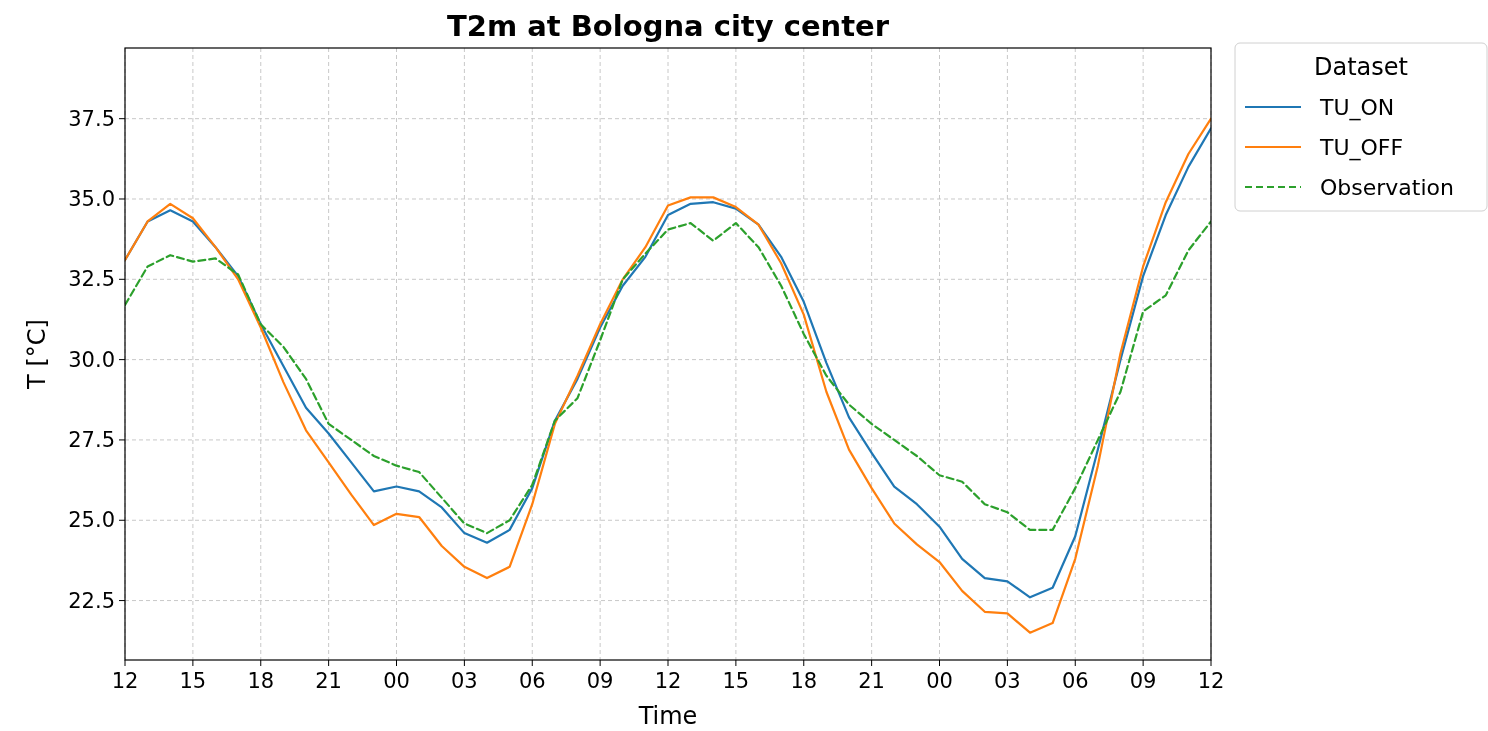 The image size is (1488, 731). I want to click on y-tick-label: 22.5, so click(91, 600).